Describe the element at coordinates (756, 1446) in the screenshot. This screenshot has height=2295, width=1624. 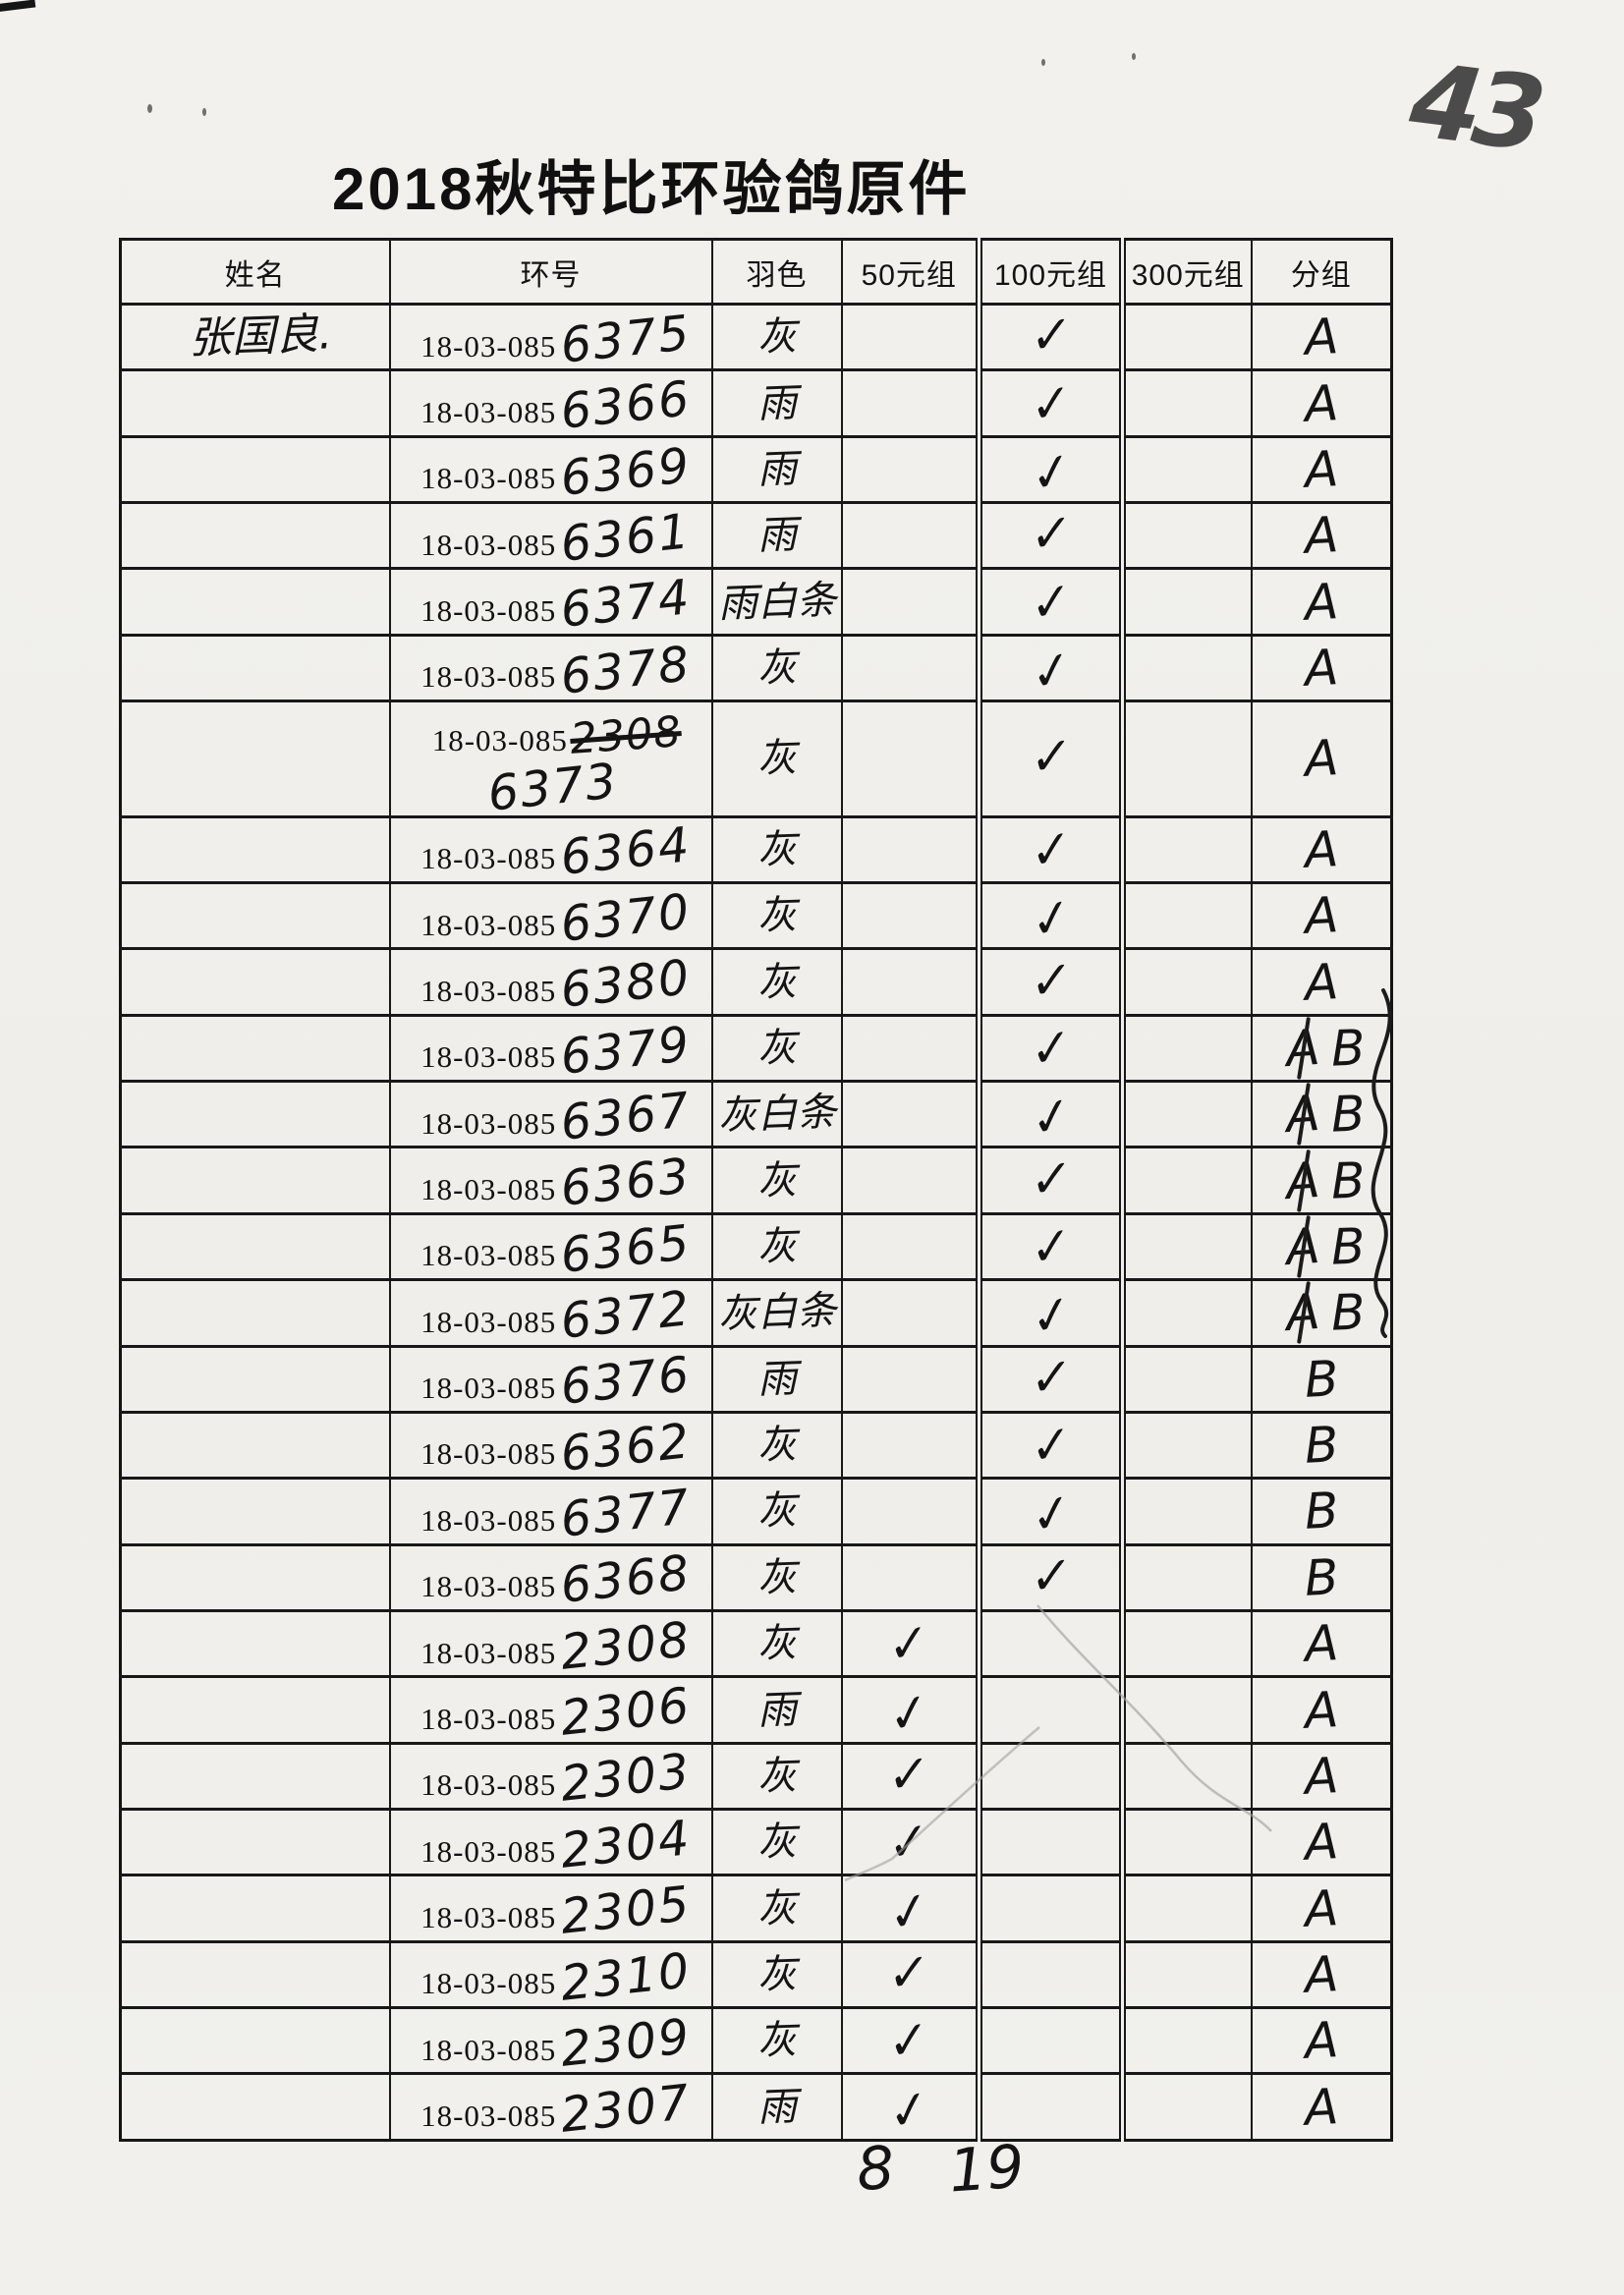
I see `table-row: 18-03-0856362 灰 ✓ B` at that location.